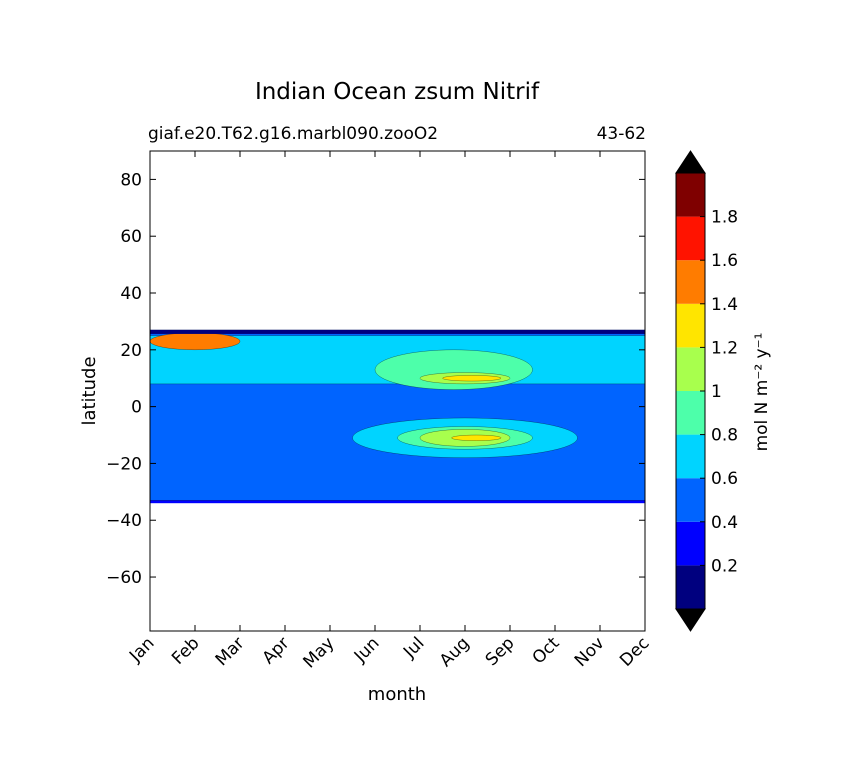 This screenshot has height=783, width=852. I want to click on y-tick-label: 0, so click(136, 408).